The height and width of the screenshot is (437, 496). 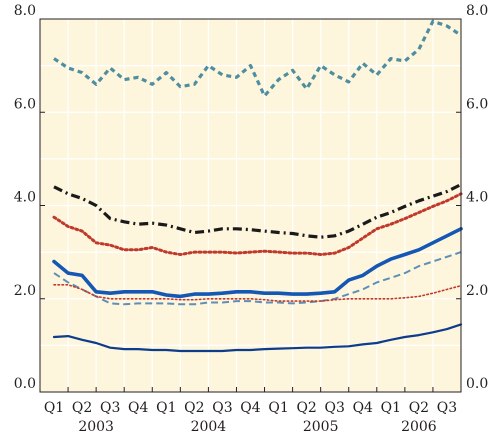 What do you see at coordinates (25, 11) in the screenshot?
I see `y-tick-label-left: 8.0` at bounding box center [25, 11].